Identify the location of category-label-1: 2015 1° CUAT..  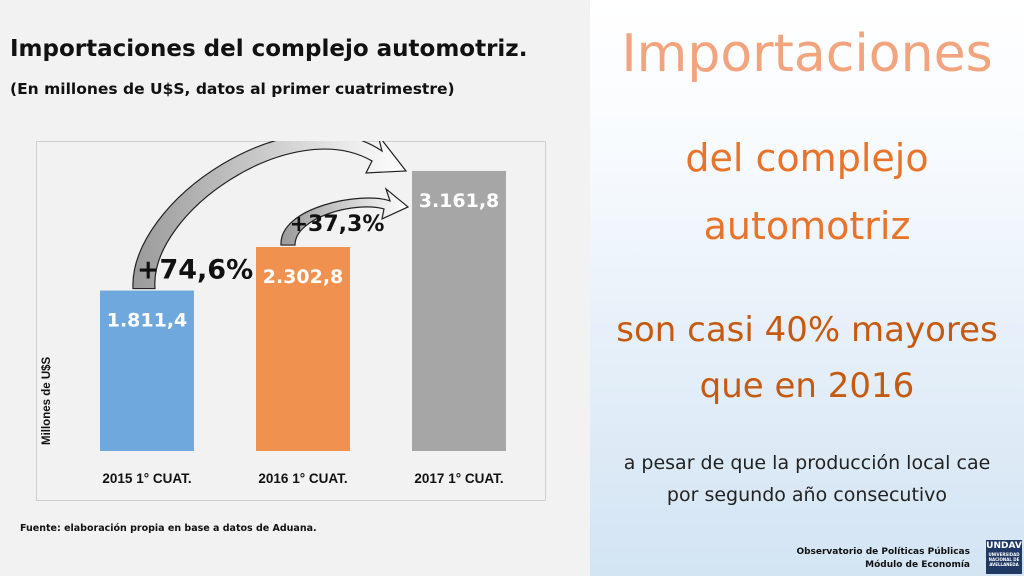
(146, 478).